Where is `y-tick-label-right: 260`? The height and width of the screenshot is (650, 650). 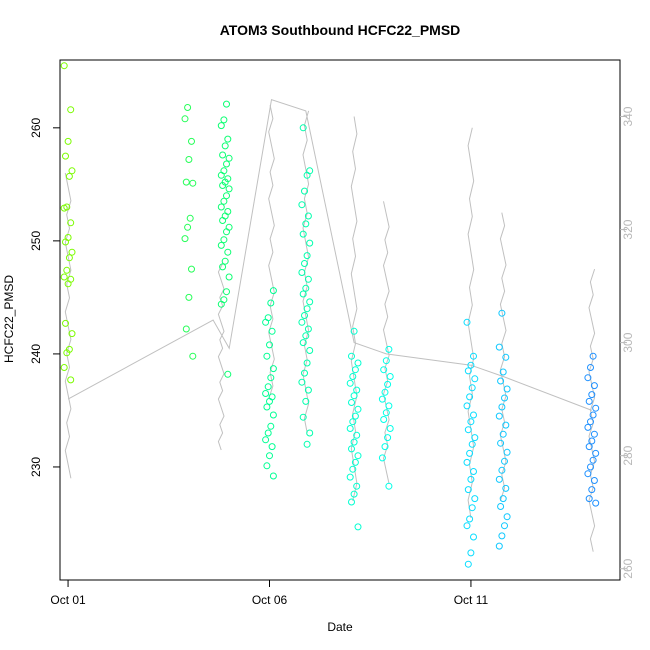 y-tick-label-right: 260 is located at coordinates (628, 568).